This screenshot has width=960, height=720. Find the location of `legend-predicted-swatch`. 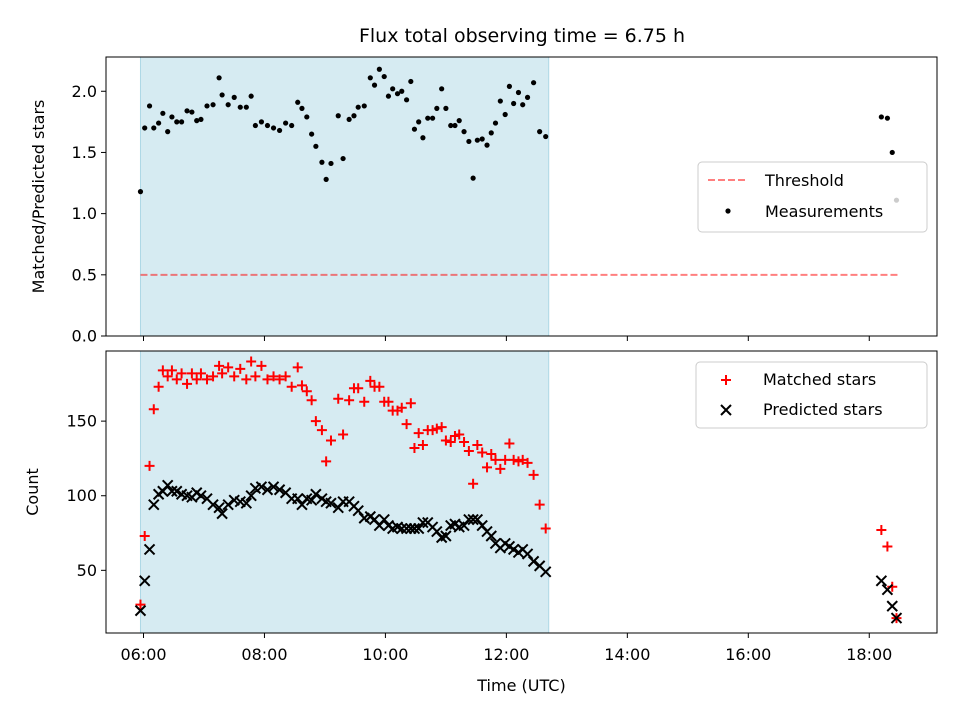

legend-predicted-swatch is located at coordinates (726, 410).